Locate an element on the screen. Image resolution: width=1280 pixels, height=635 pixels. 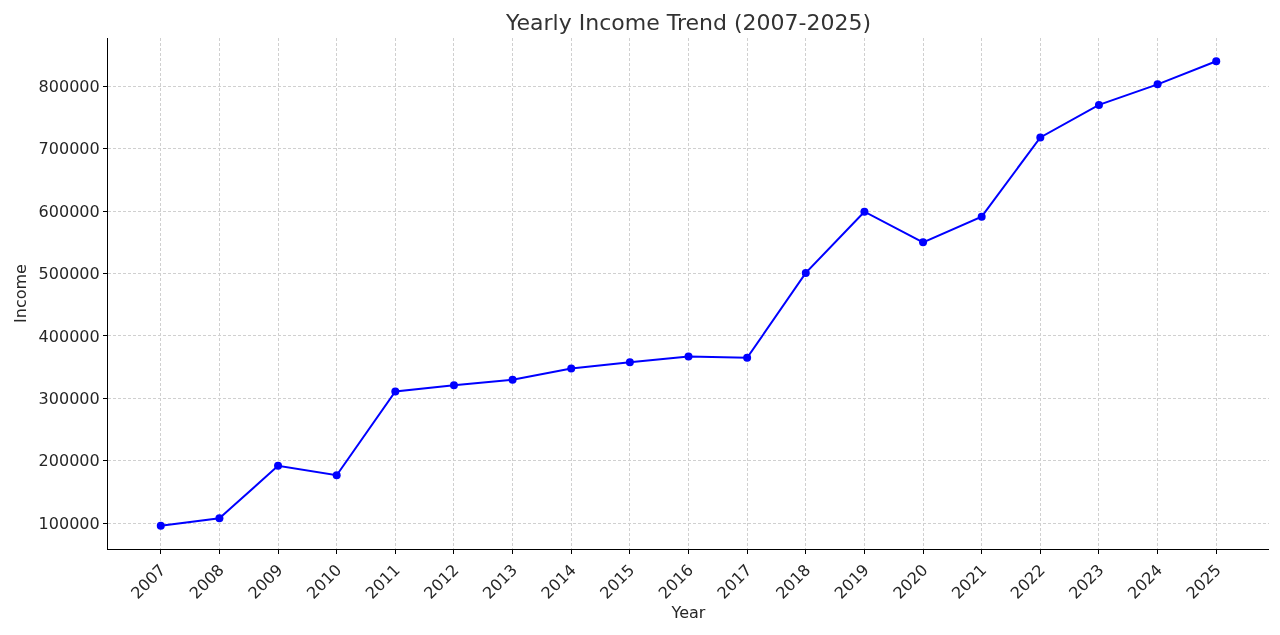
y-tick-label: 600000 is located at coordinates (69, 211).